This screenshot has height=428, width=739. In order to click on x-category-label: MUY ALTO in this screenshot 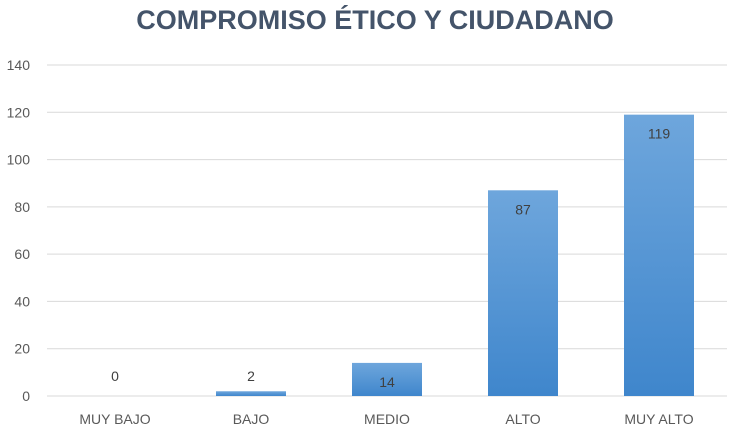, I will do `click(658, 419)`.